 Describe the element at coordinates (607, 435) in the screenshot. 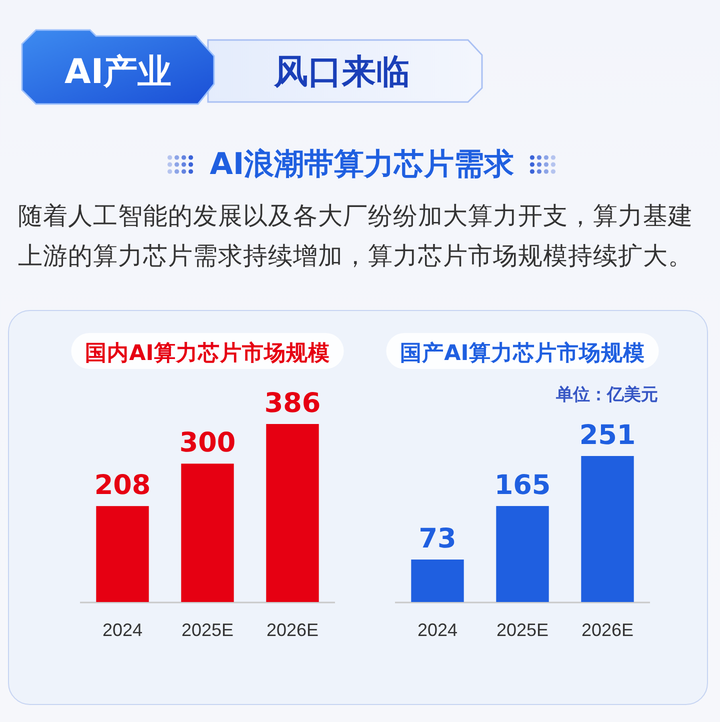

I see `data-label: 251` at that location.